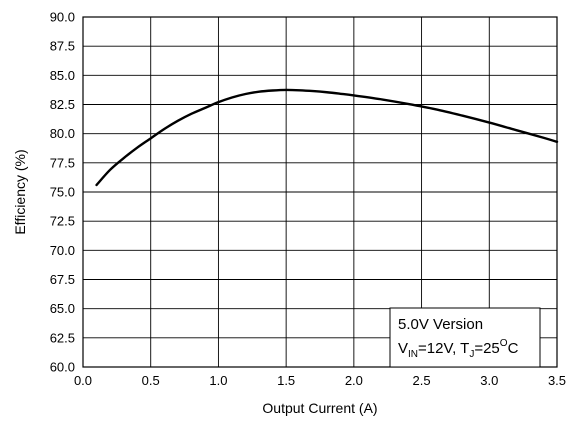 The image size is (575, 421). I want to click on y-tick-label: 62.5, so click(62, 337).